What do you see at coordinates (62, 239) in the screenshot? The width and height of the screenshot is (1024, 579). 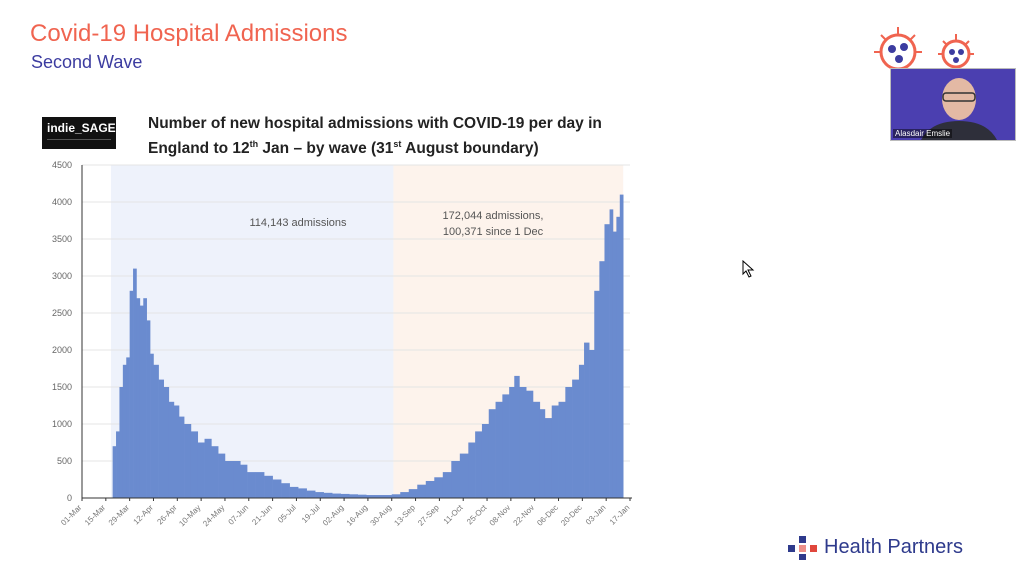 I see `y-tick-label: 3500` at bounding box center [62, 239].